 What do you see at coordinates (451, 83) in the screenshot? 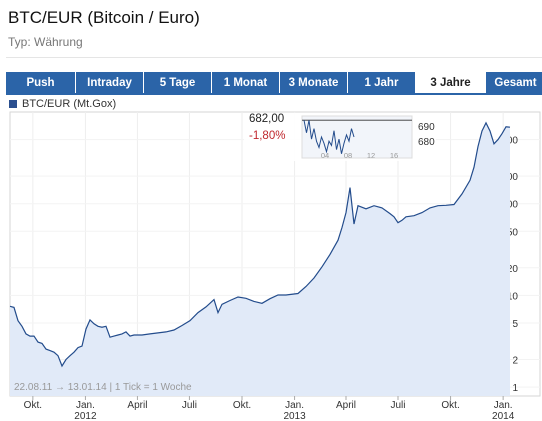
I see `tab-3-jahre: 3 Jahre` at bounding box center [451, 83].